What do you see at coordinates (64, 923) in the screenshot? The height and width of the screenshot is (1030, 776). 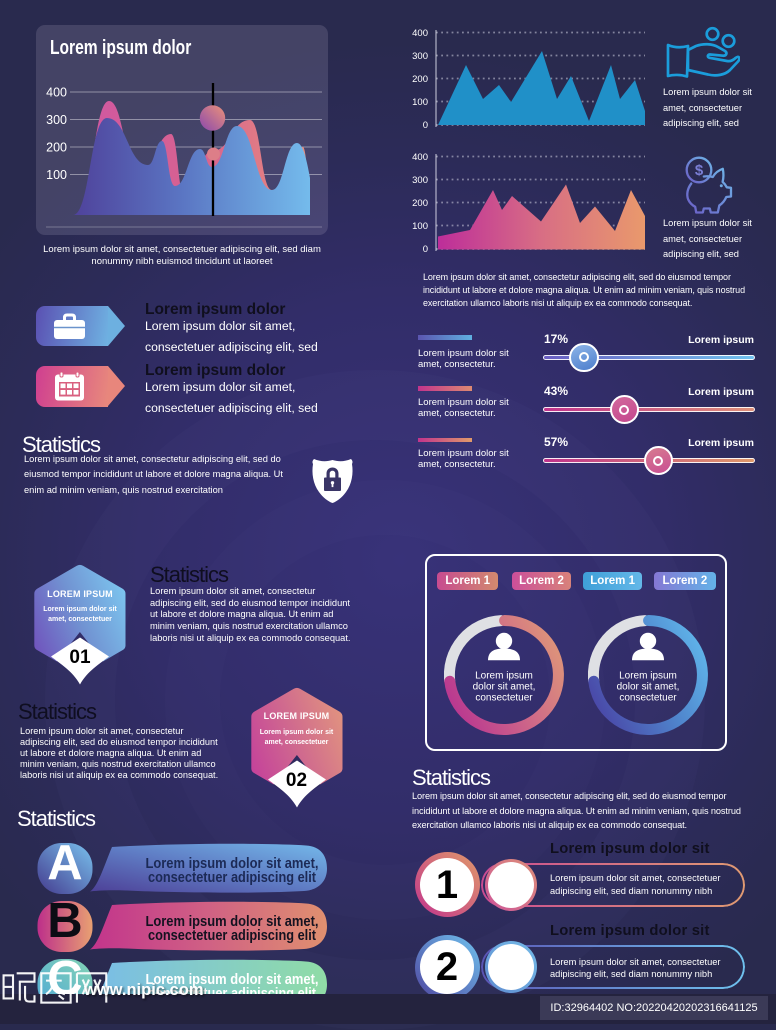 I see `svg-text: B` at bounding box center [64, 923].